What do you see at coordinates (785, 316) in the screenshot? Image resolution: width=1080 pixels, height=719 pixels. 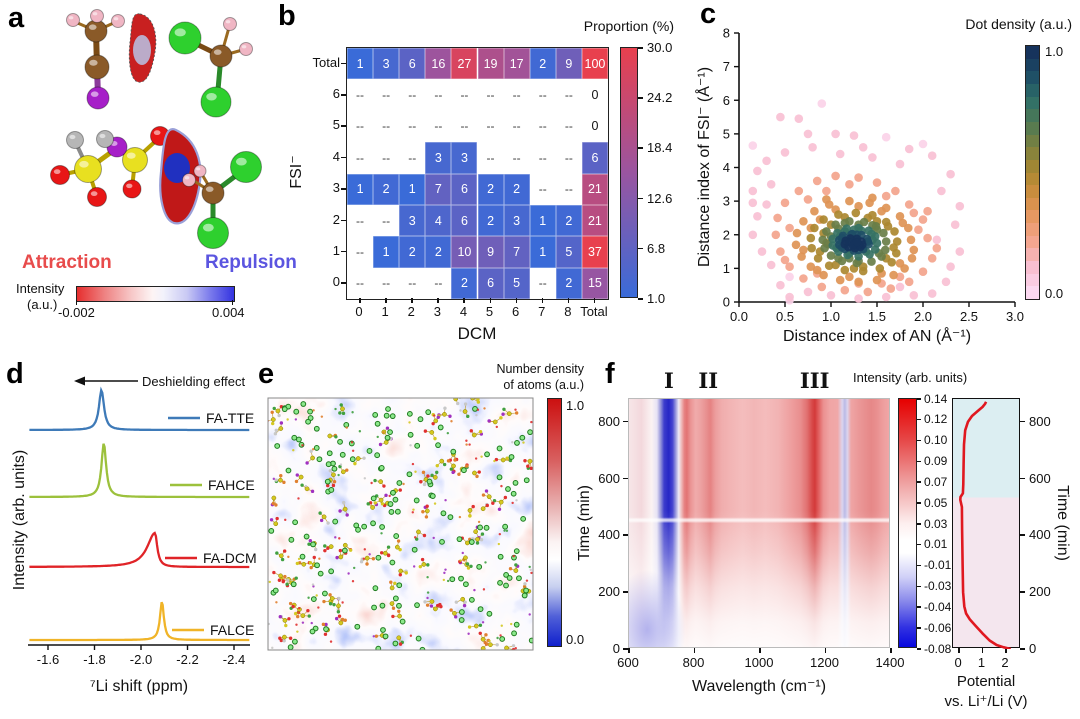 I see `c-x-tick-label: 0.5` at bounding box center [785, 316].